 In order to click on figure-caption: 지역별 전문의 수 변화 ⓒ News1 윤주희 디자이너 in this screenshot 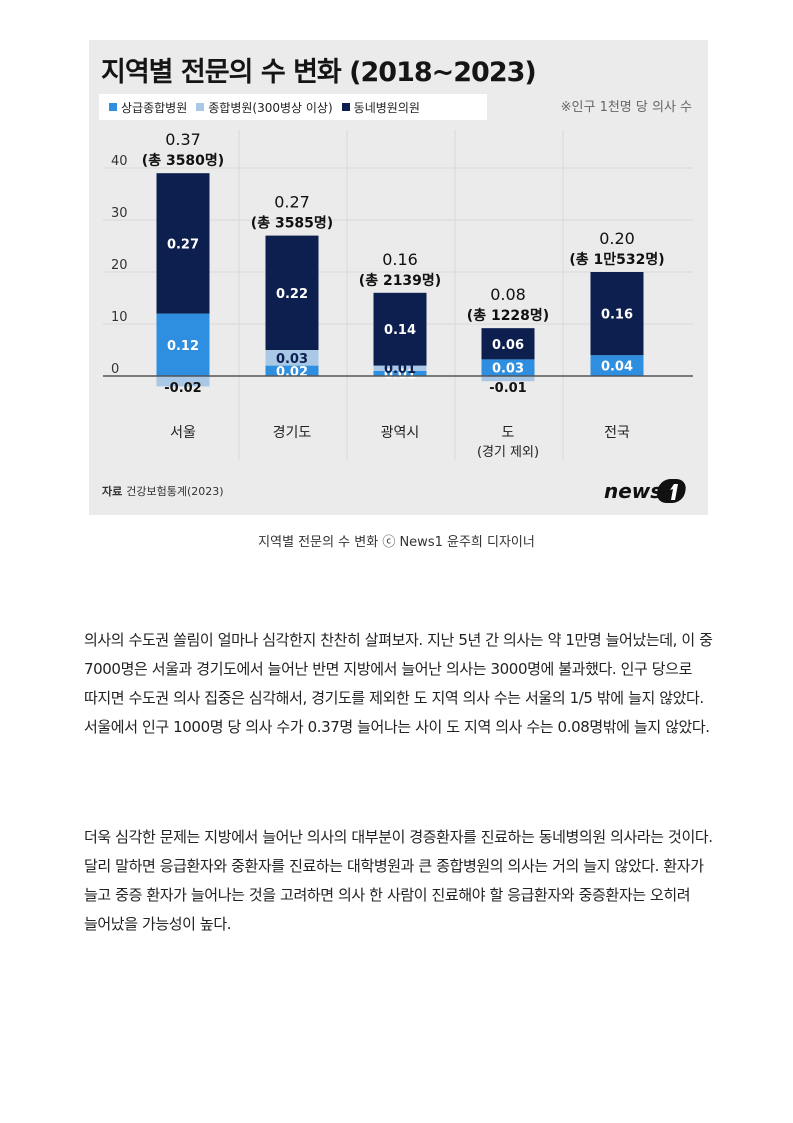, I will do `click(396, 542)`.